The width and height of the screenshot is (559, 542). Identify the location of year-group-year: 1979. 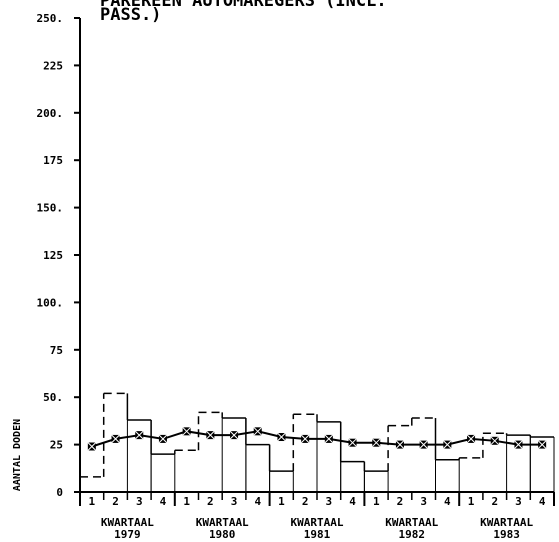
(127, 534).